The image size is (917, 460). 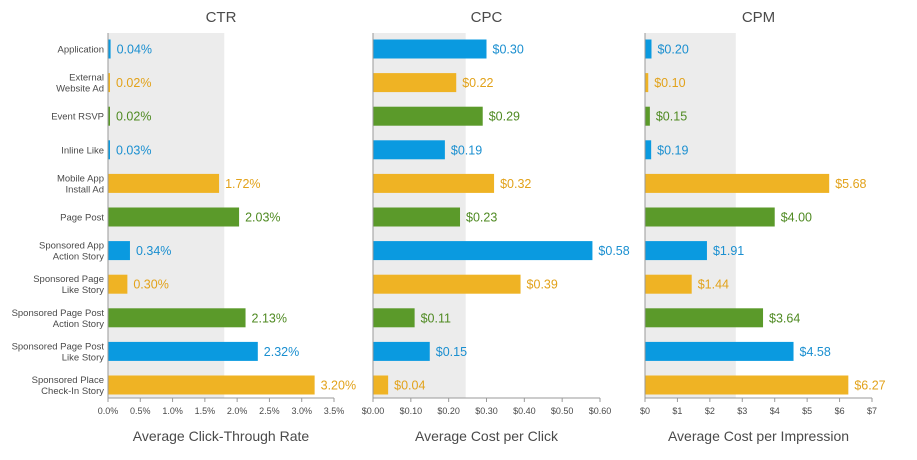 I want to click on x-tick-label: $0.50, so click(x=562, y=411).